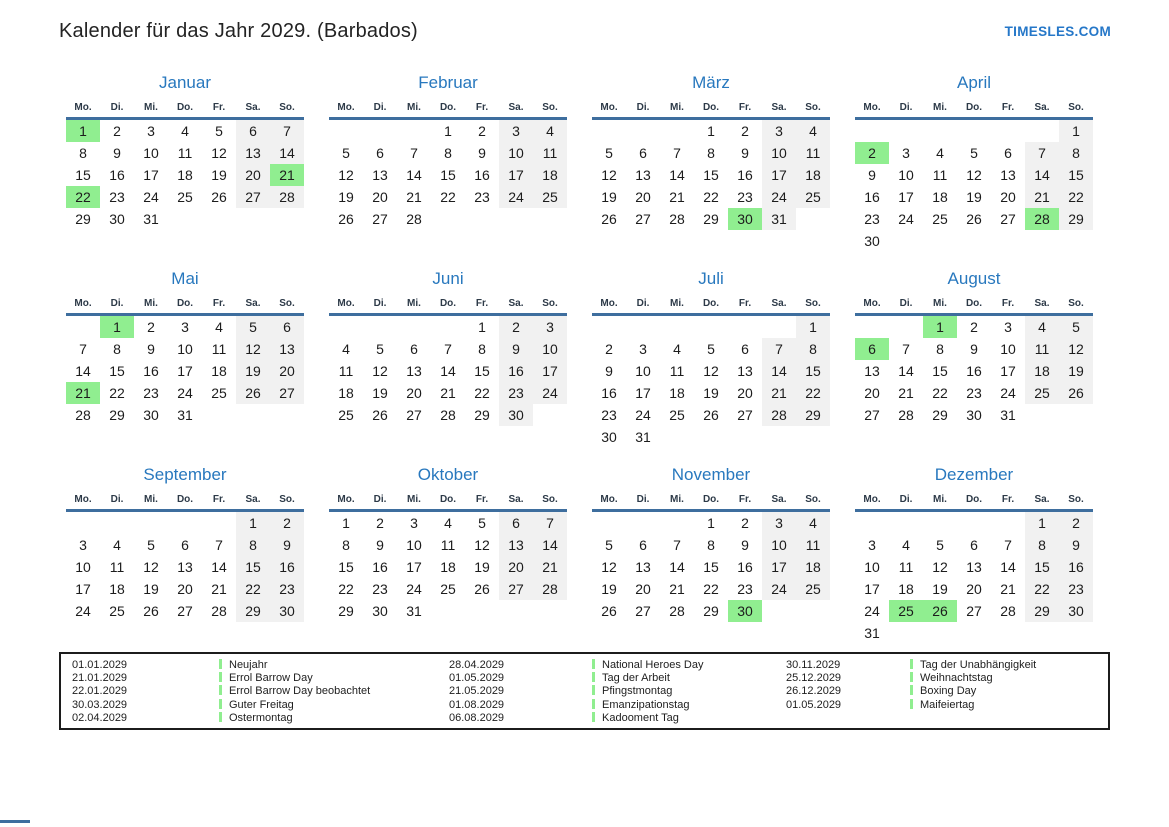 Image resolution: width=1169 pixels, height=827 pixels. I want to click on site-link: TIMESLES.COM, so click(1057, 31).